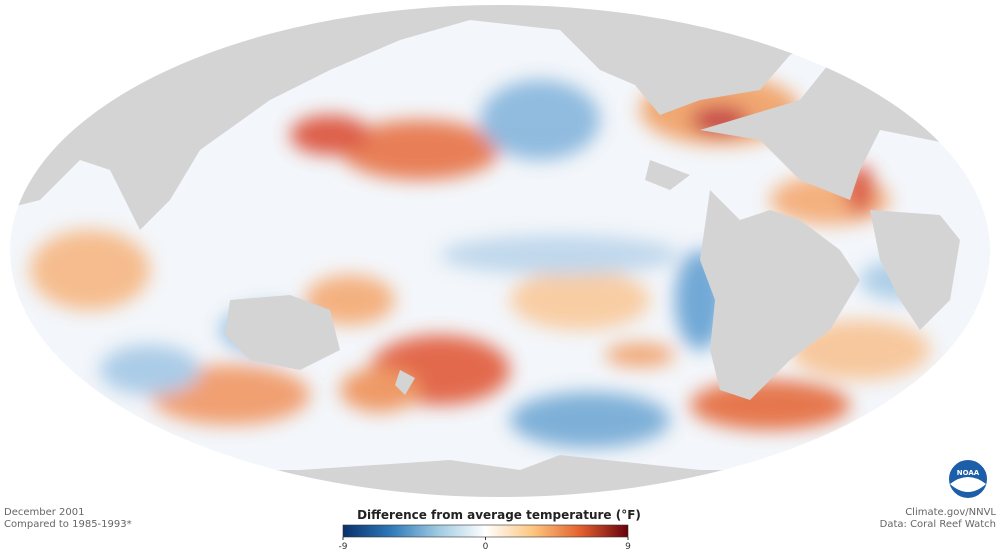 The height and width of the screenshot is (555, 1000). What do you see at coordinates (968, 473) in the screenshot?
I see `logo-text: NOAA` at bounding box center [968, 473].